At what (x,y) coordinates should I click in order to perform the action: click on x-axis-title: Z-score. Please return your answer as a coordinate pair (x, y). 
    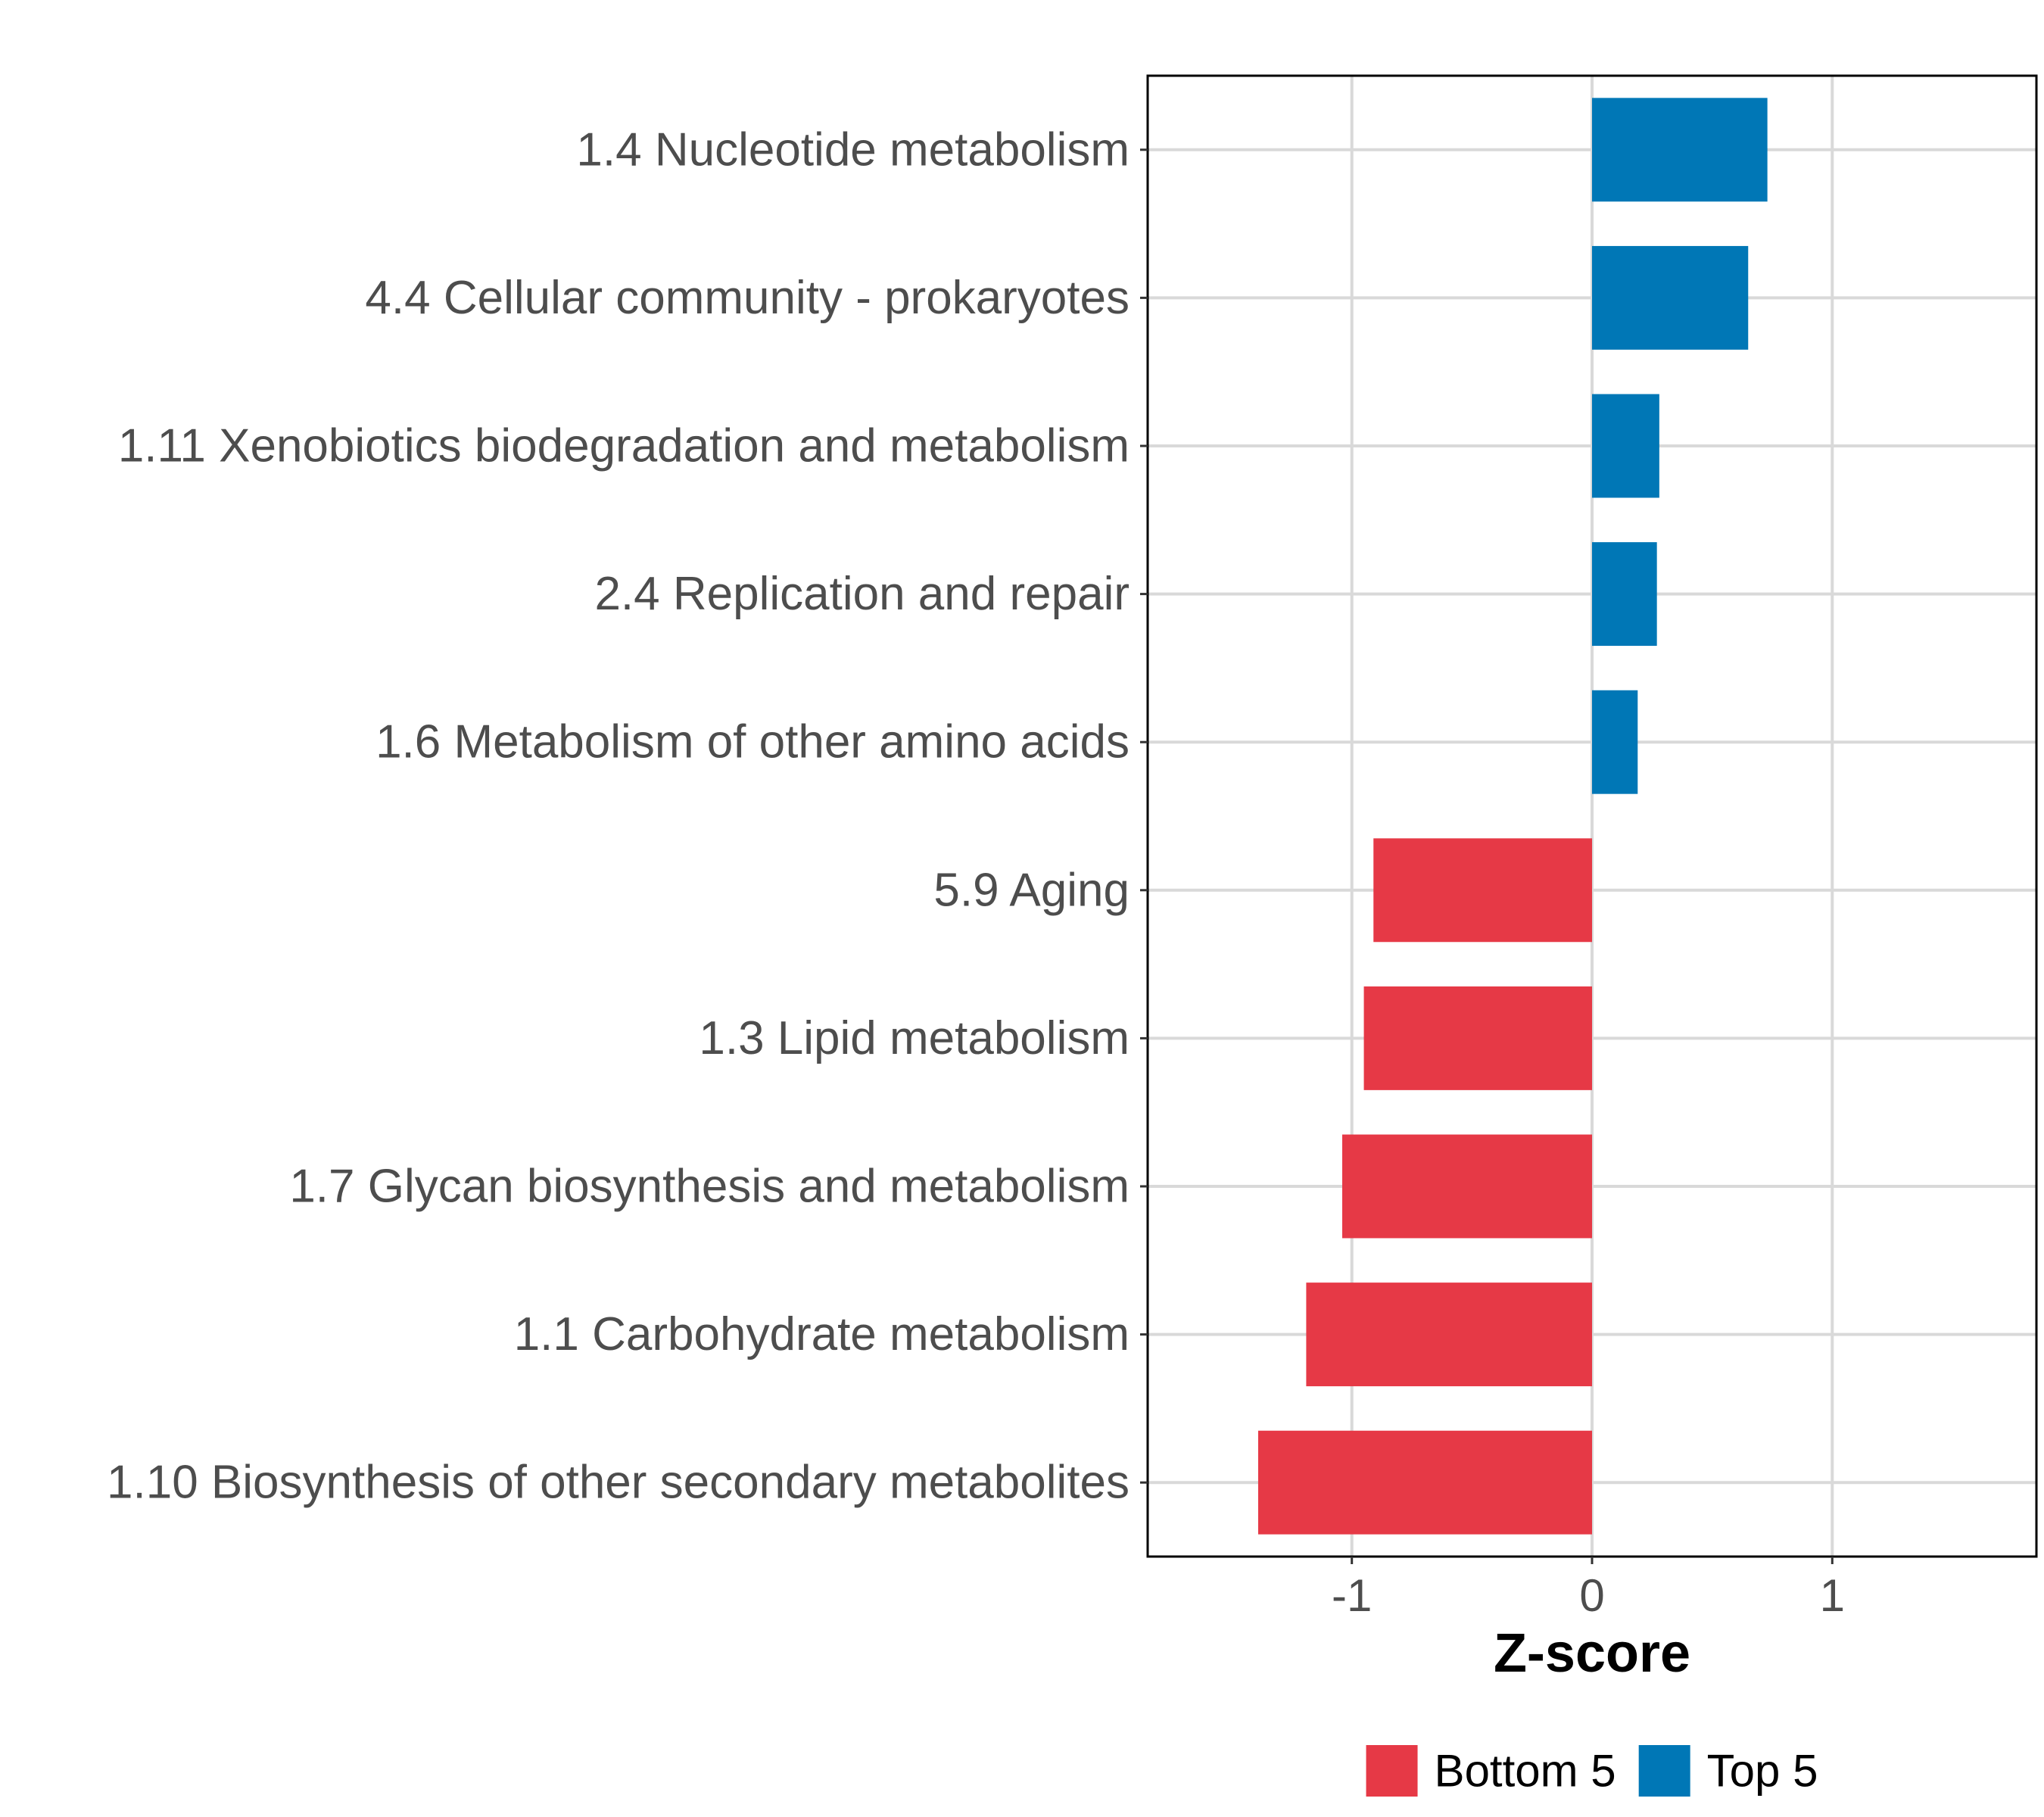
    Looking at the image, I should click on (1592, 1653).